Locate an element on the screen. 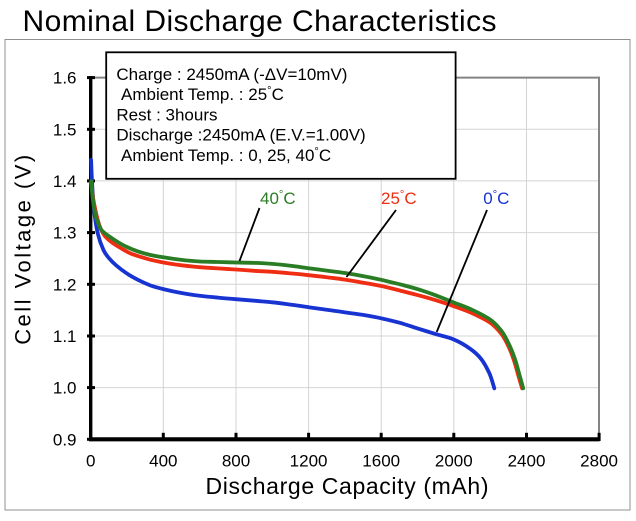  svg-text: 1.0 is located at coordinates (65, 388).